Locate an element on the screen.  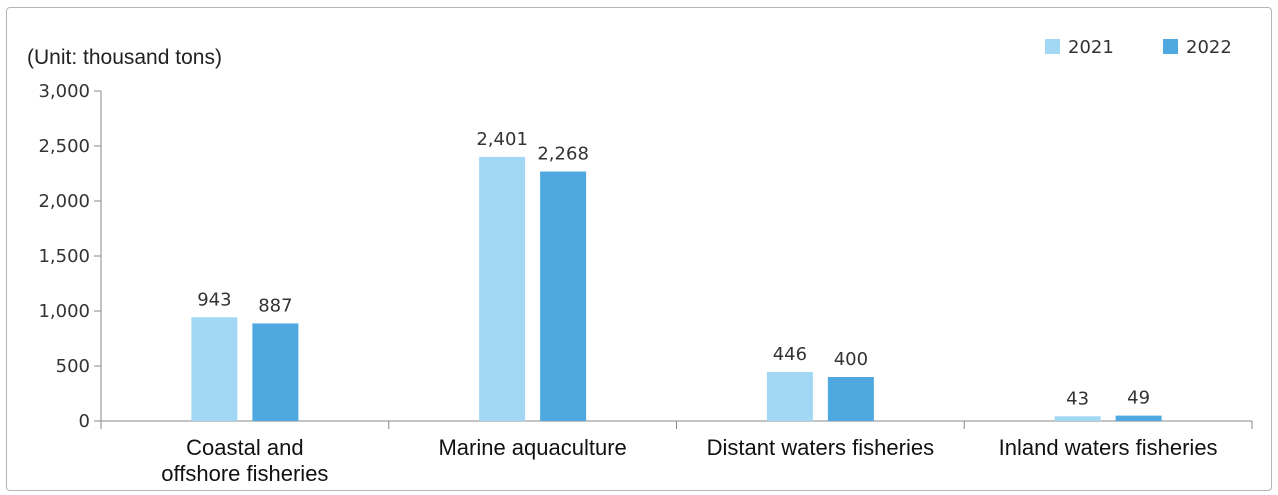
data-label-2022-0: 887 is located at coordinates (275, 305).